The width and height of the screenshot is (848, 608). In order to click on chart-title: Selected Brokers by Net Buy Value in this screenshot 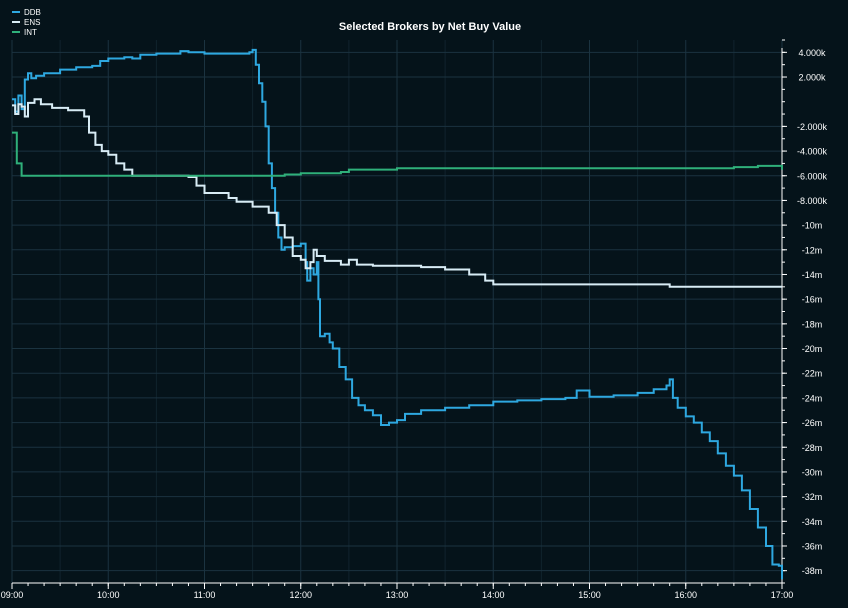, I will do `click(430, 27)`.